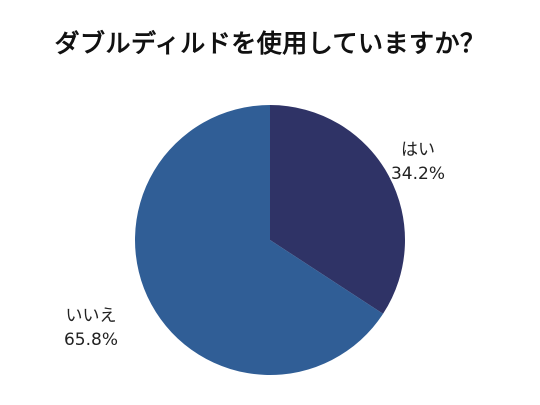 The width and height of the screenshot is (540, 405). Describe the element at coordinates (418, 162) in the screenshot. I see `slice-label-yes: はい 34.2%` at that location.